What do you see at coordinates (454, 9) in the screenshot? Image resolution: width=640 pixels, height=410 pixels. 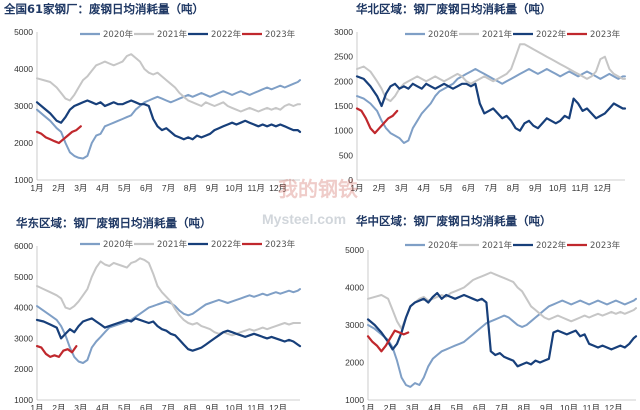 I see `chart-title: 华北区域：钢厂废钢日均消耗量（吨）` at bounding box center [454, 9].